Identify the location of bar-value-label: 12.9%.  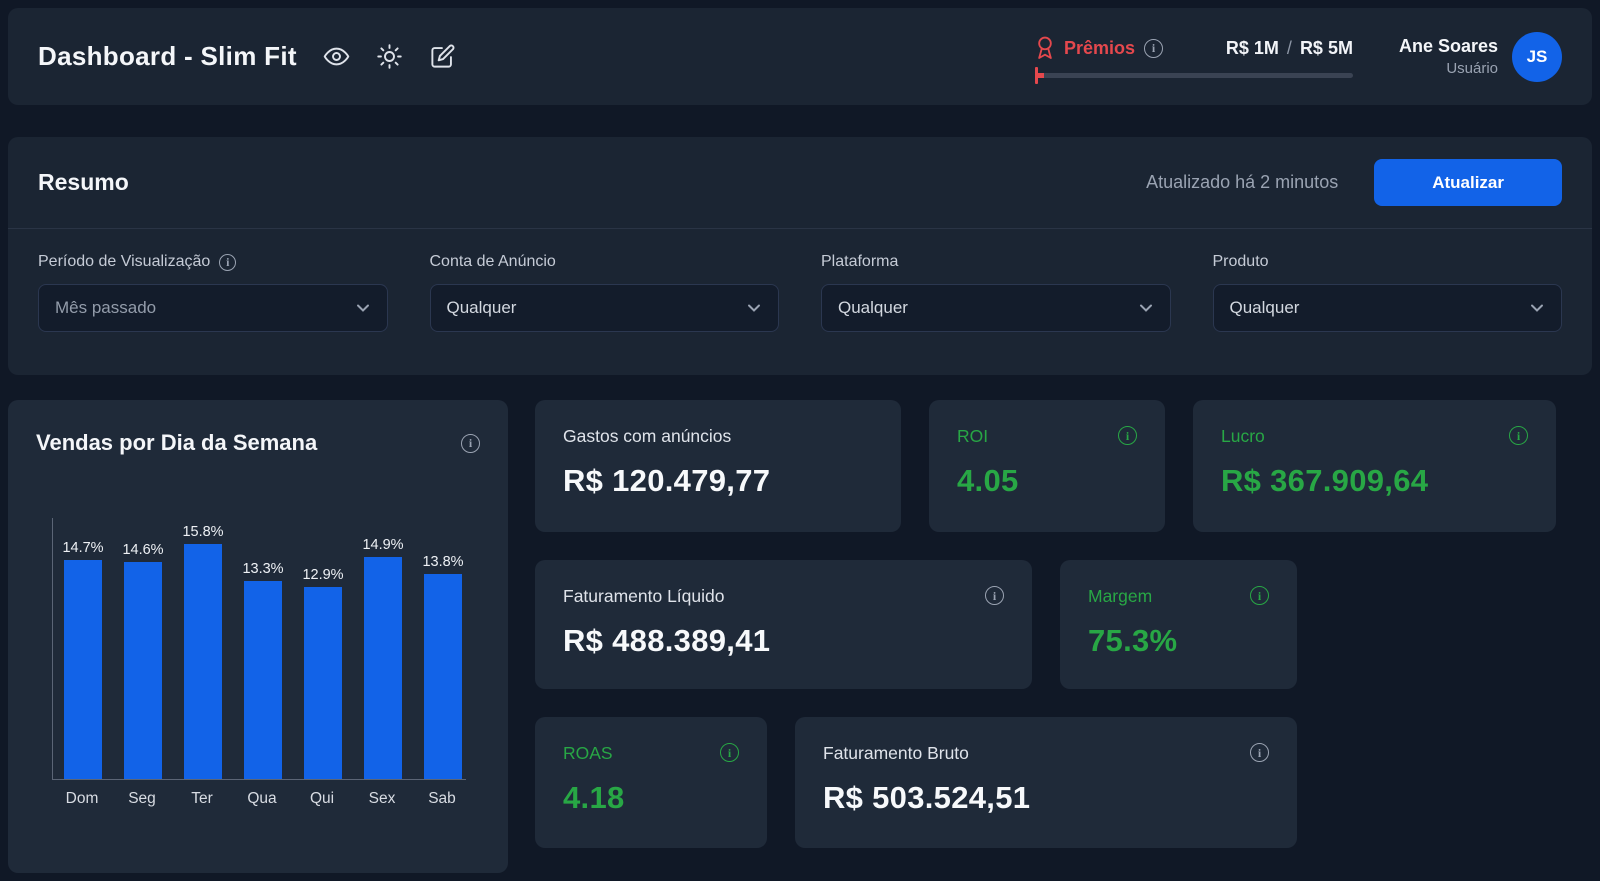
(323, 575).